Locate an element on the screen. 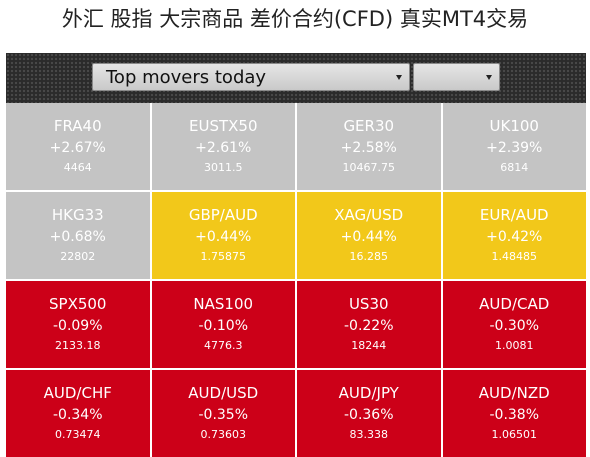 Image resolution: width=590 pixels, height=457 pixels. mover-tile: NAS100 -0.10% 4776.3 is located at coordinates (223, 324).